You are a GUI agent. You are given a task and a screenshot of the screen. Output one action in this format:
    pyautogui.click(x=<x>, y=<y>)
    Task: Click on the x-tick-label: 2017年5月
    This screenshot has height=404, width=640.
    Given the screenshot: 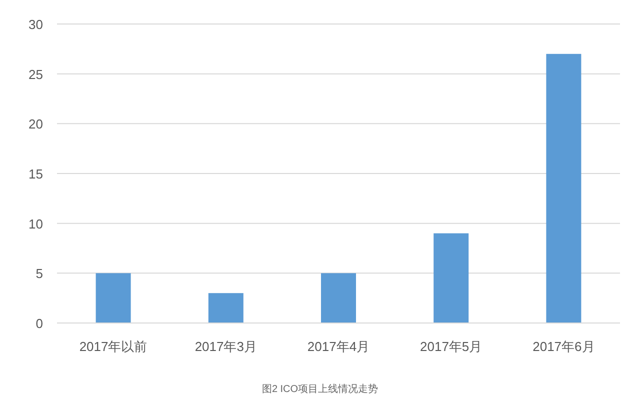 What is the action you would take?
    pyautogui.click(x=451, y=346)
    